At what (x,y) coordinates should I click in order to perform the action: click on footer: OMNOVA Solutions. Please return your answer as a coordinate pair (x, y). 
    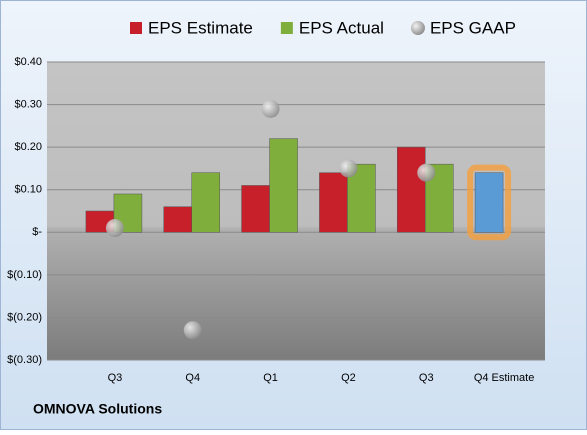
    Looking at the image, I should click on (97, 409).